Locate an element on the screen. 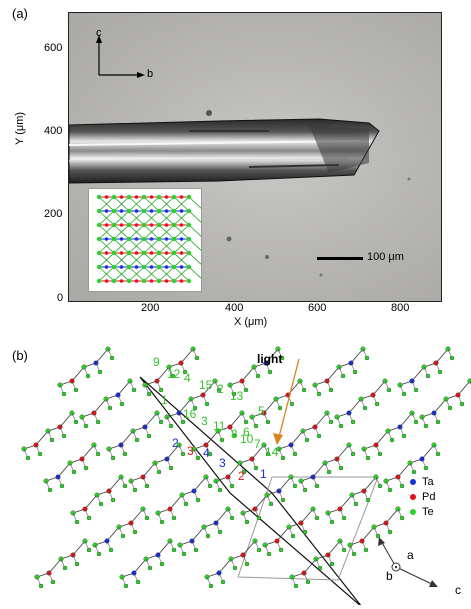  legend-ta: Ta is located at coordinates (422, 482).